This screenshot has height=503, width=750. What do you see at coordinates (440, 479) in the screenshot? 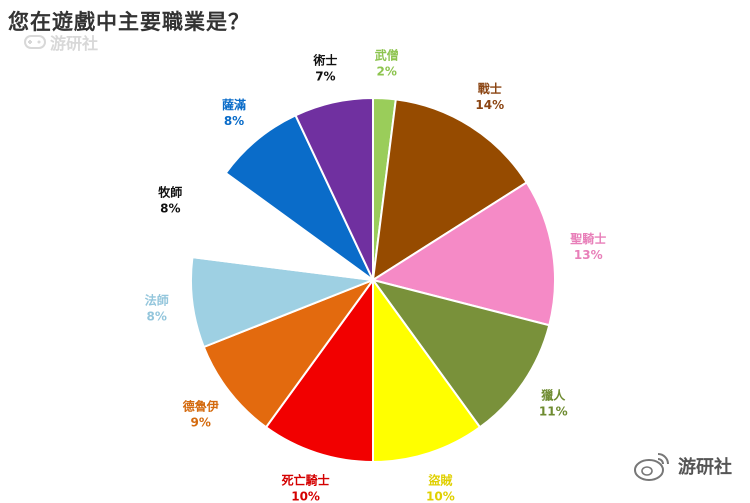
I see `slice-label: 盜賊` at bounding box center [440, 479].